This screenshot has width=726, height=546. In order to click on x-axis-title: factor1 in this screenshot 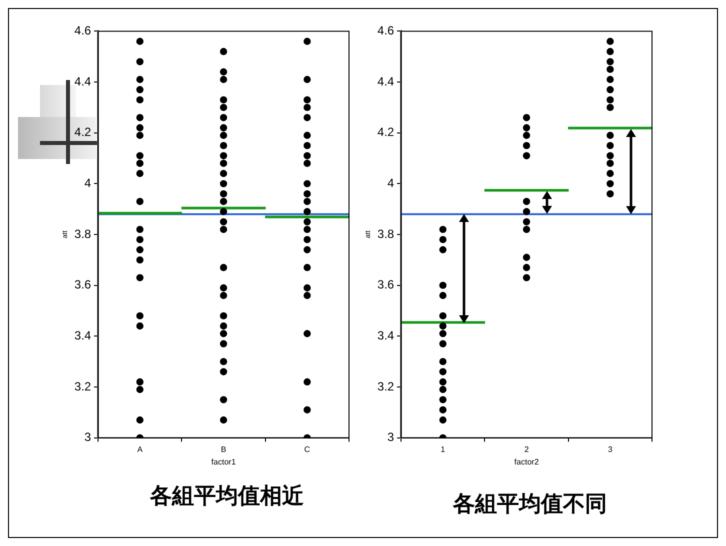, I will do `click(223, 461)`.